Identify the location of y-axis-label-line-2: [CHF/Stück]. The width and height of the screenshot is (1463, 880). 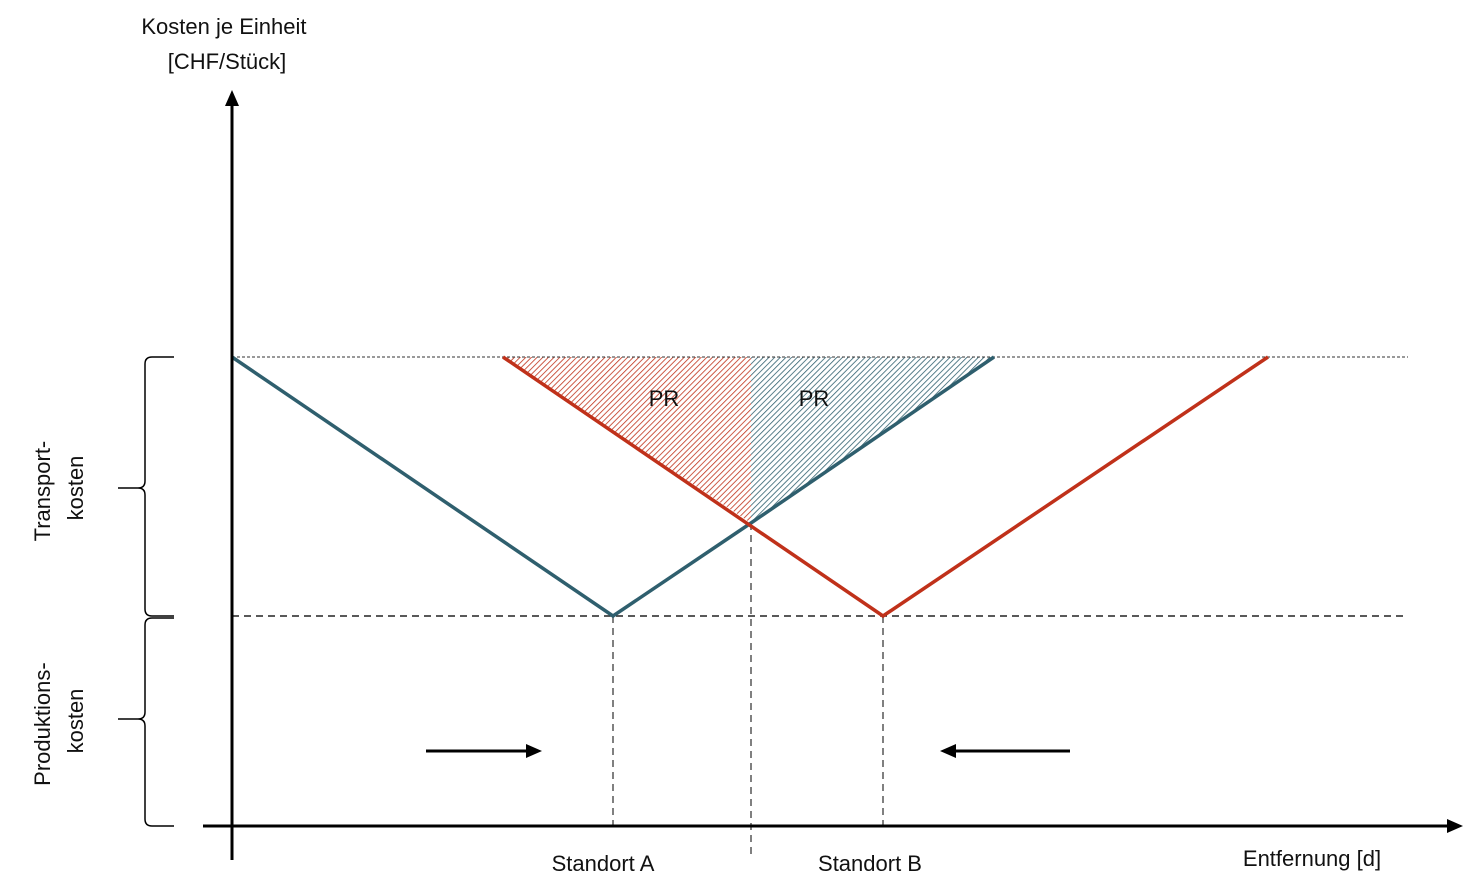
(227, 61).